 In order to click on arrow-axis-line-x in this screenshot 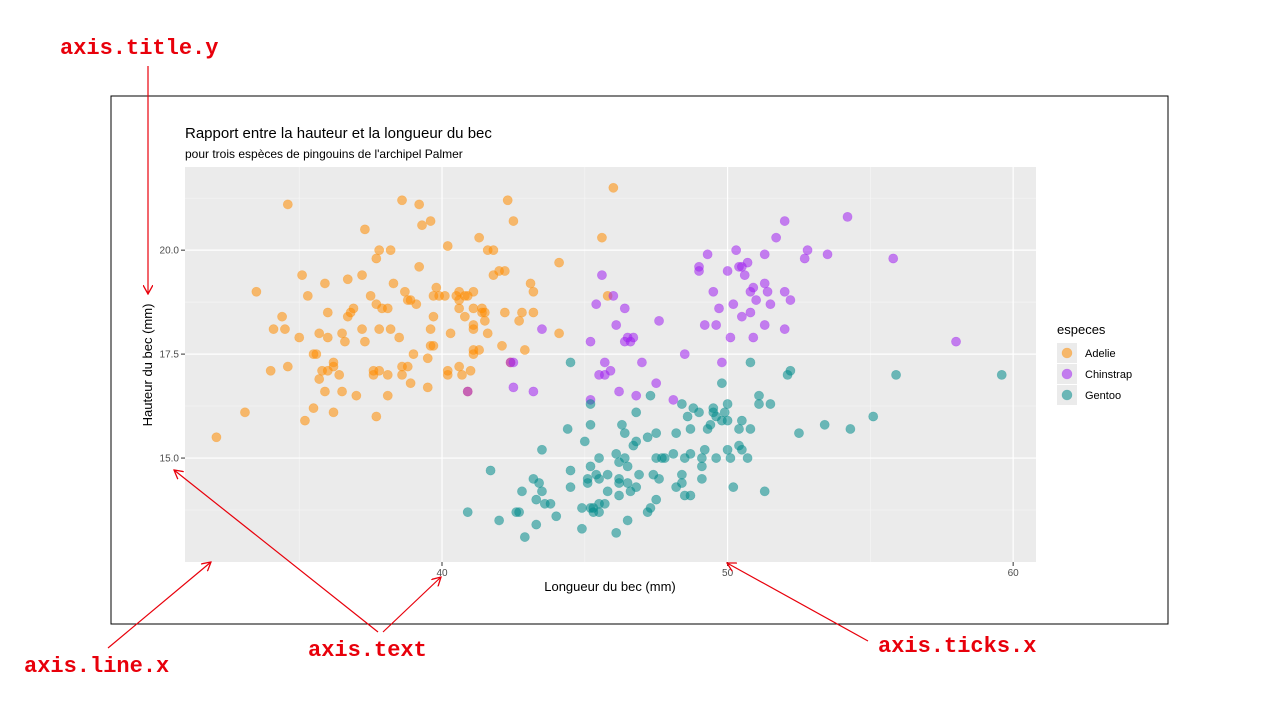, I will do `click(159, 605)`.